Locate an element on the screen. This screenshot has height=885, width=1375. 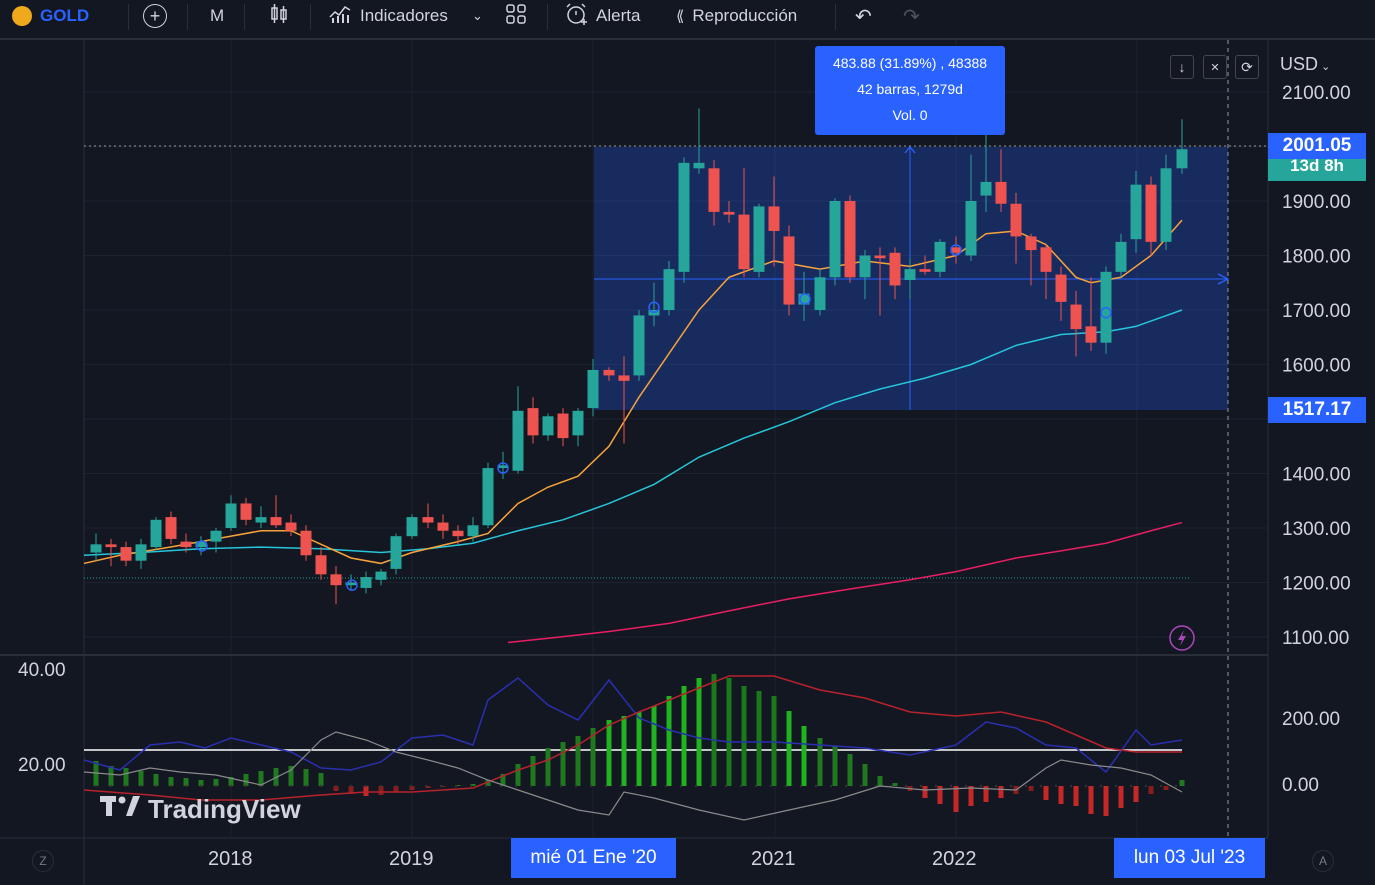
interval-button: M is located at coordinates (217, 16).